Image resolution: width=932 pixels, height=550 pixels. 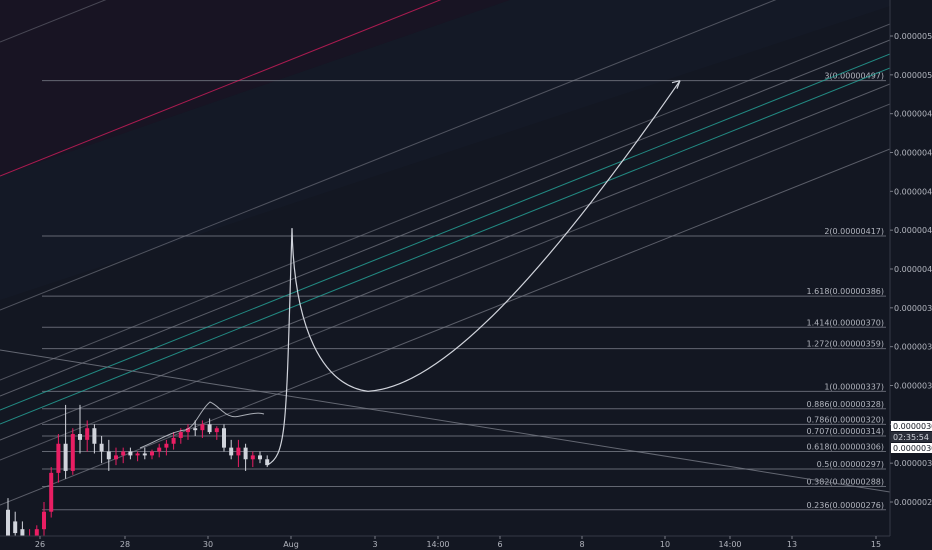 I want to click on fib-level-label: 0.886(0.00000328), so click(x=846, y=404).